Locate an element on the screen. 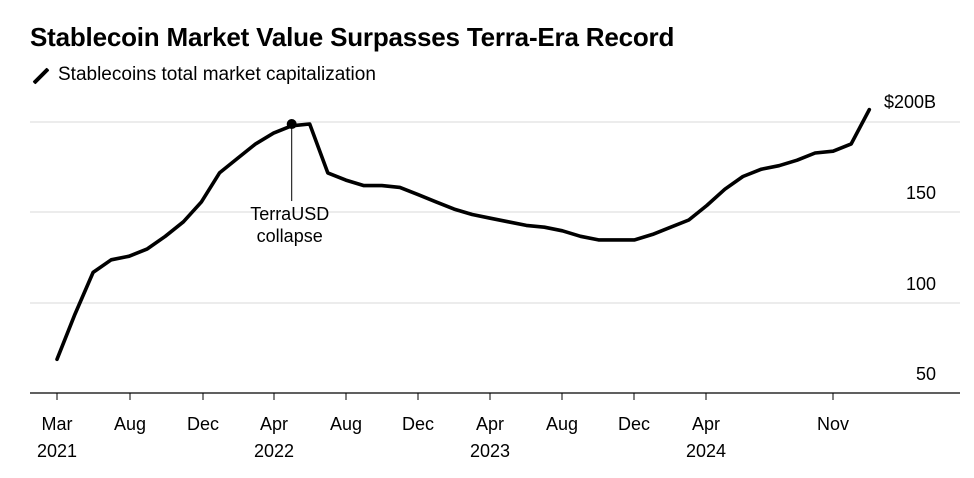 The width and height of the screenshot is (974, 478). legend-label: Stablecoins total market capitalization is located at coordinates (217, 74).